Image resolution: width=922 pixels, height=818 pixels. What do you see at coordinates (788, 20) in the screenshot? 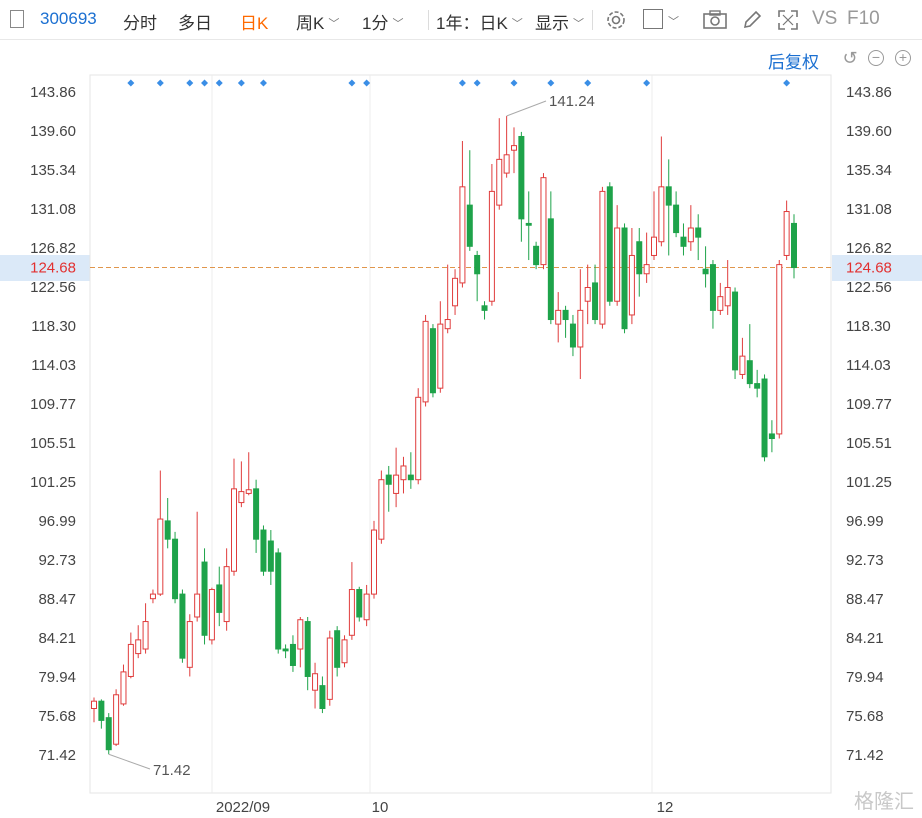
I see `fullscreen-icon` at bounding box center [788, 20].